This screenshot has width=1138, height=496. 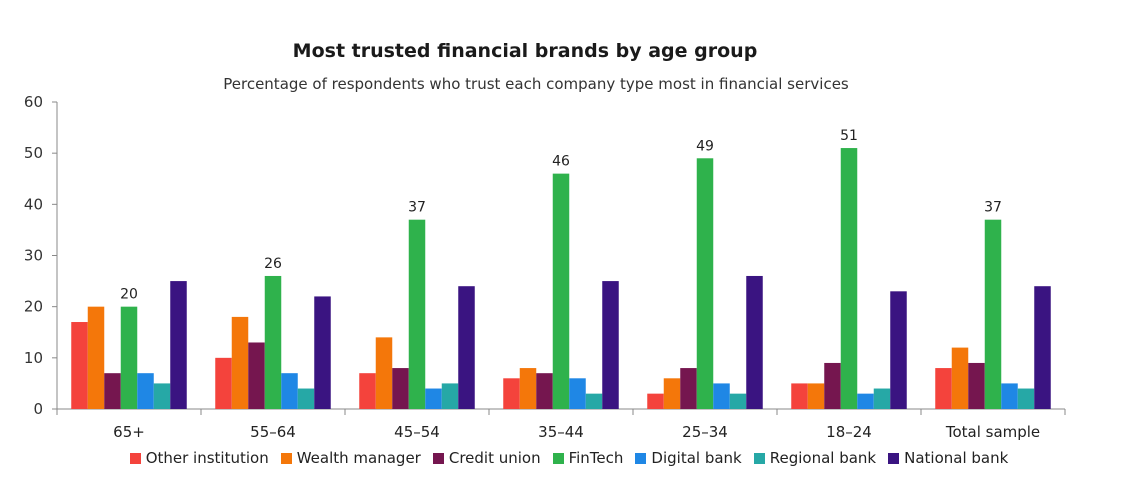 I want to click on y-tick-label: 40, so click(x=33, y=204).